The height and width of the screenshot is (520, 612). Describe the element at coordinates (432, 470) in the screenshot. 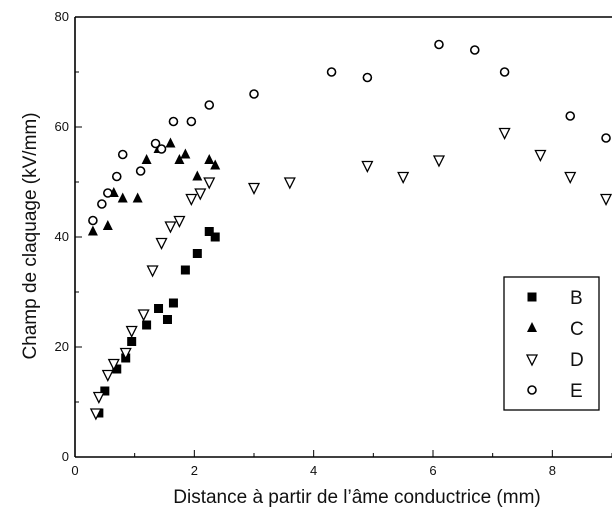

I see `x-tick-label: 6` at that location.